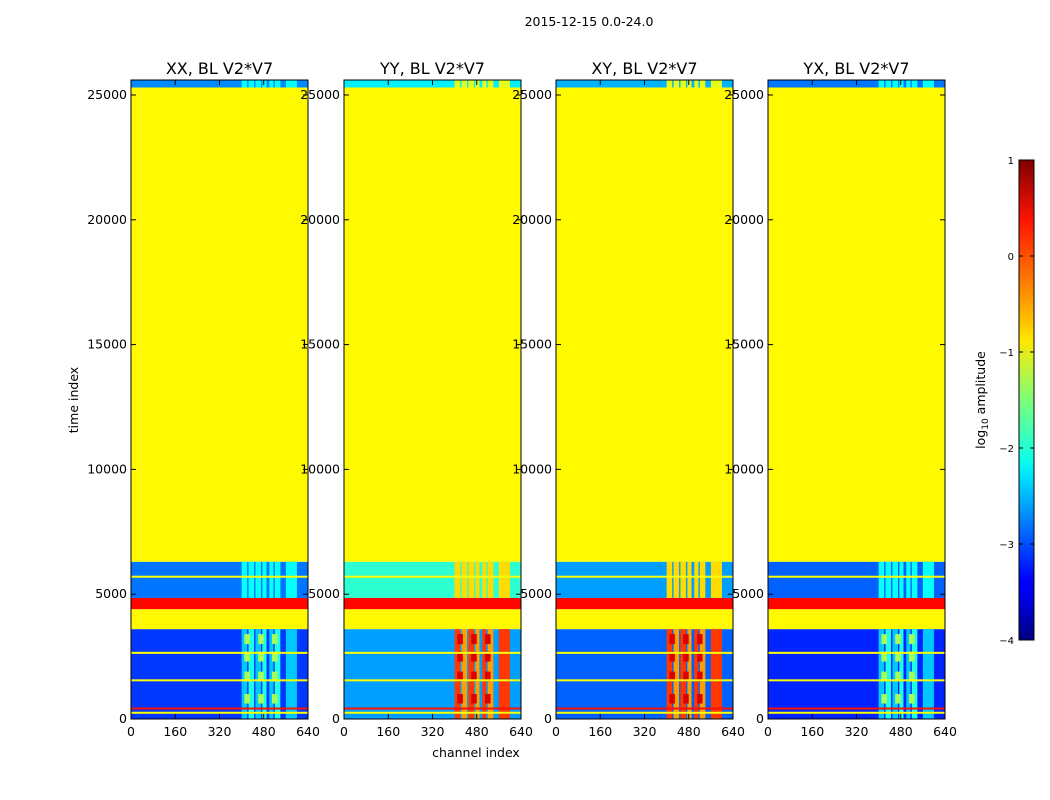  Describe the element at coordinates (1006, 545) in the screenshot. I see `colorbar-tick-label: −3` at that location.